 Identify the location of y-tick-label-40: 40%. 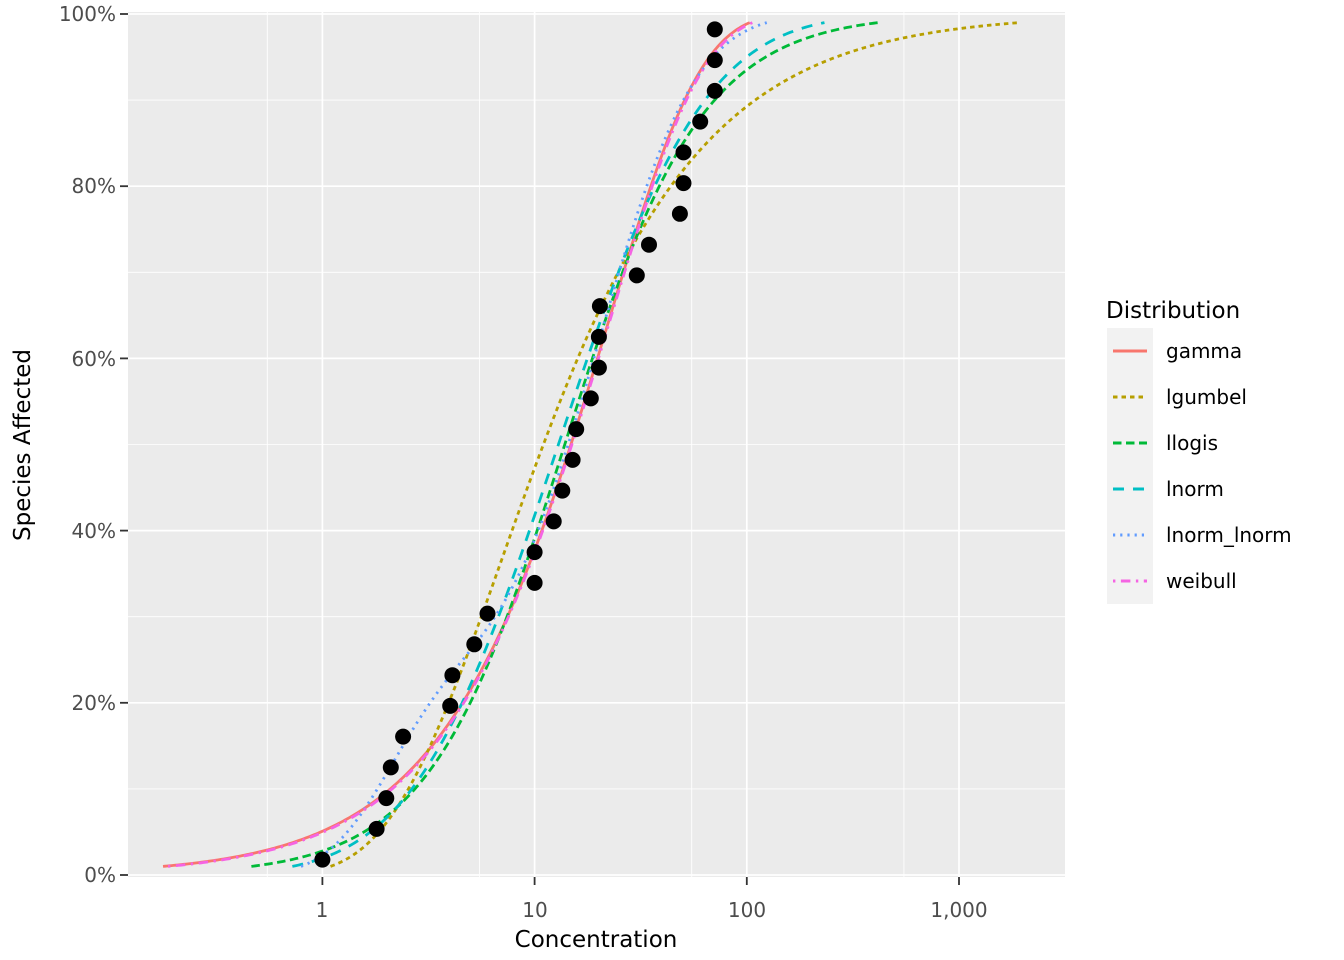
(94, 531).